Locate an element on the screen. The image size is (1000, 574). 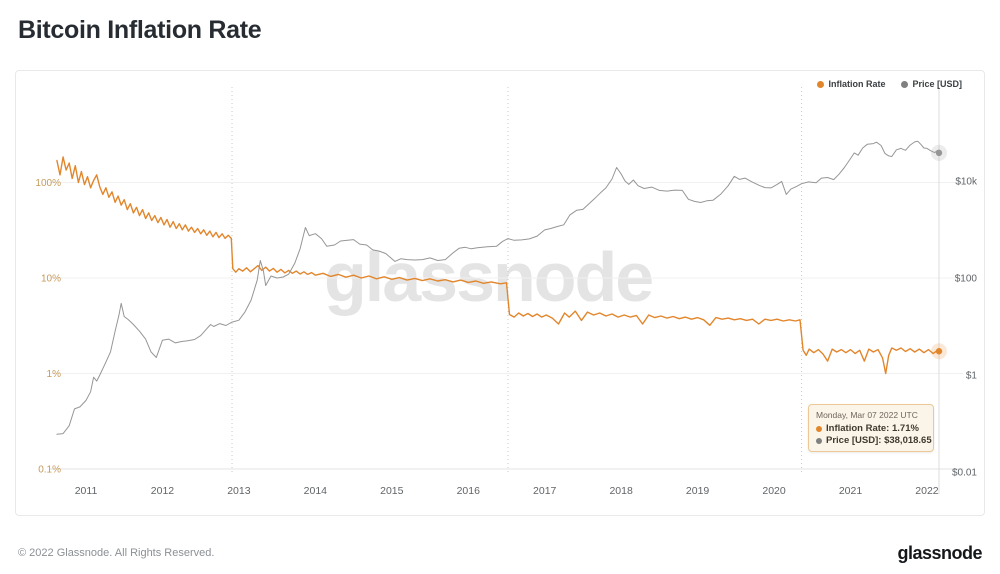
x-tick-label: 2012 is located at coordinates (163, 491).